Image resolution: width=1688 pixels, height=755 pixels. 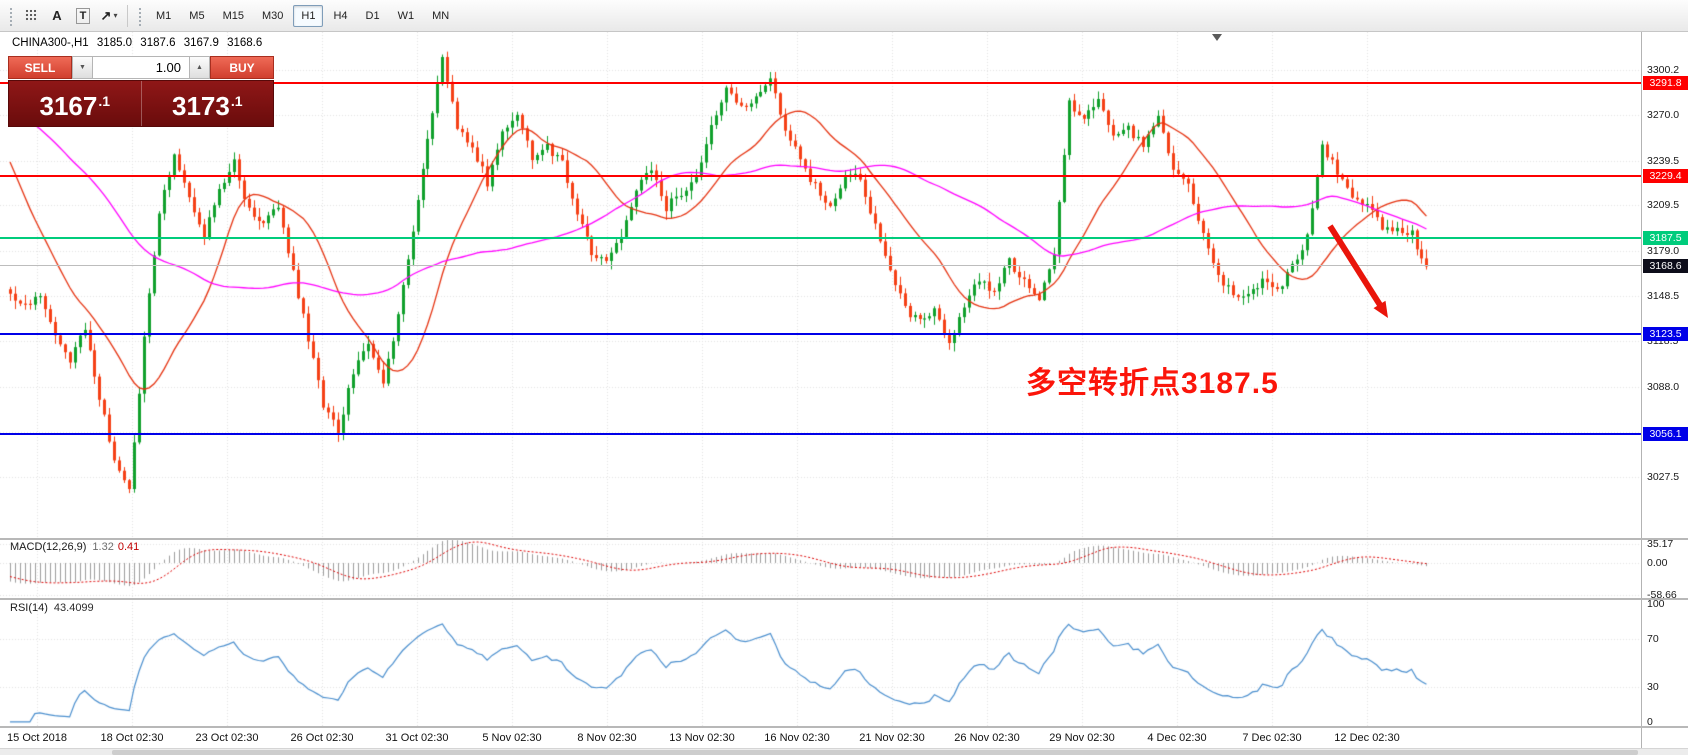 I want to click on horizontal-level-line-3123.5, so click(x=820, y=333).